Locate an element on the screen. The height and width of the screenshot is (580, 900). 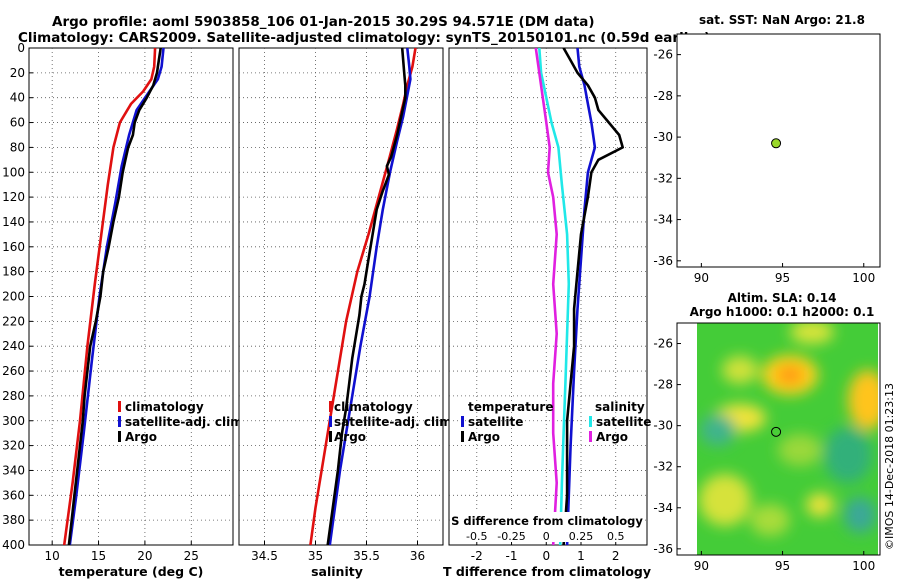
series-line-t-satellite is located at coordinates (581, 296).